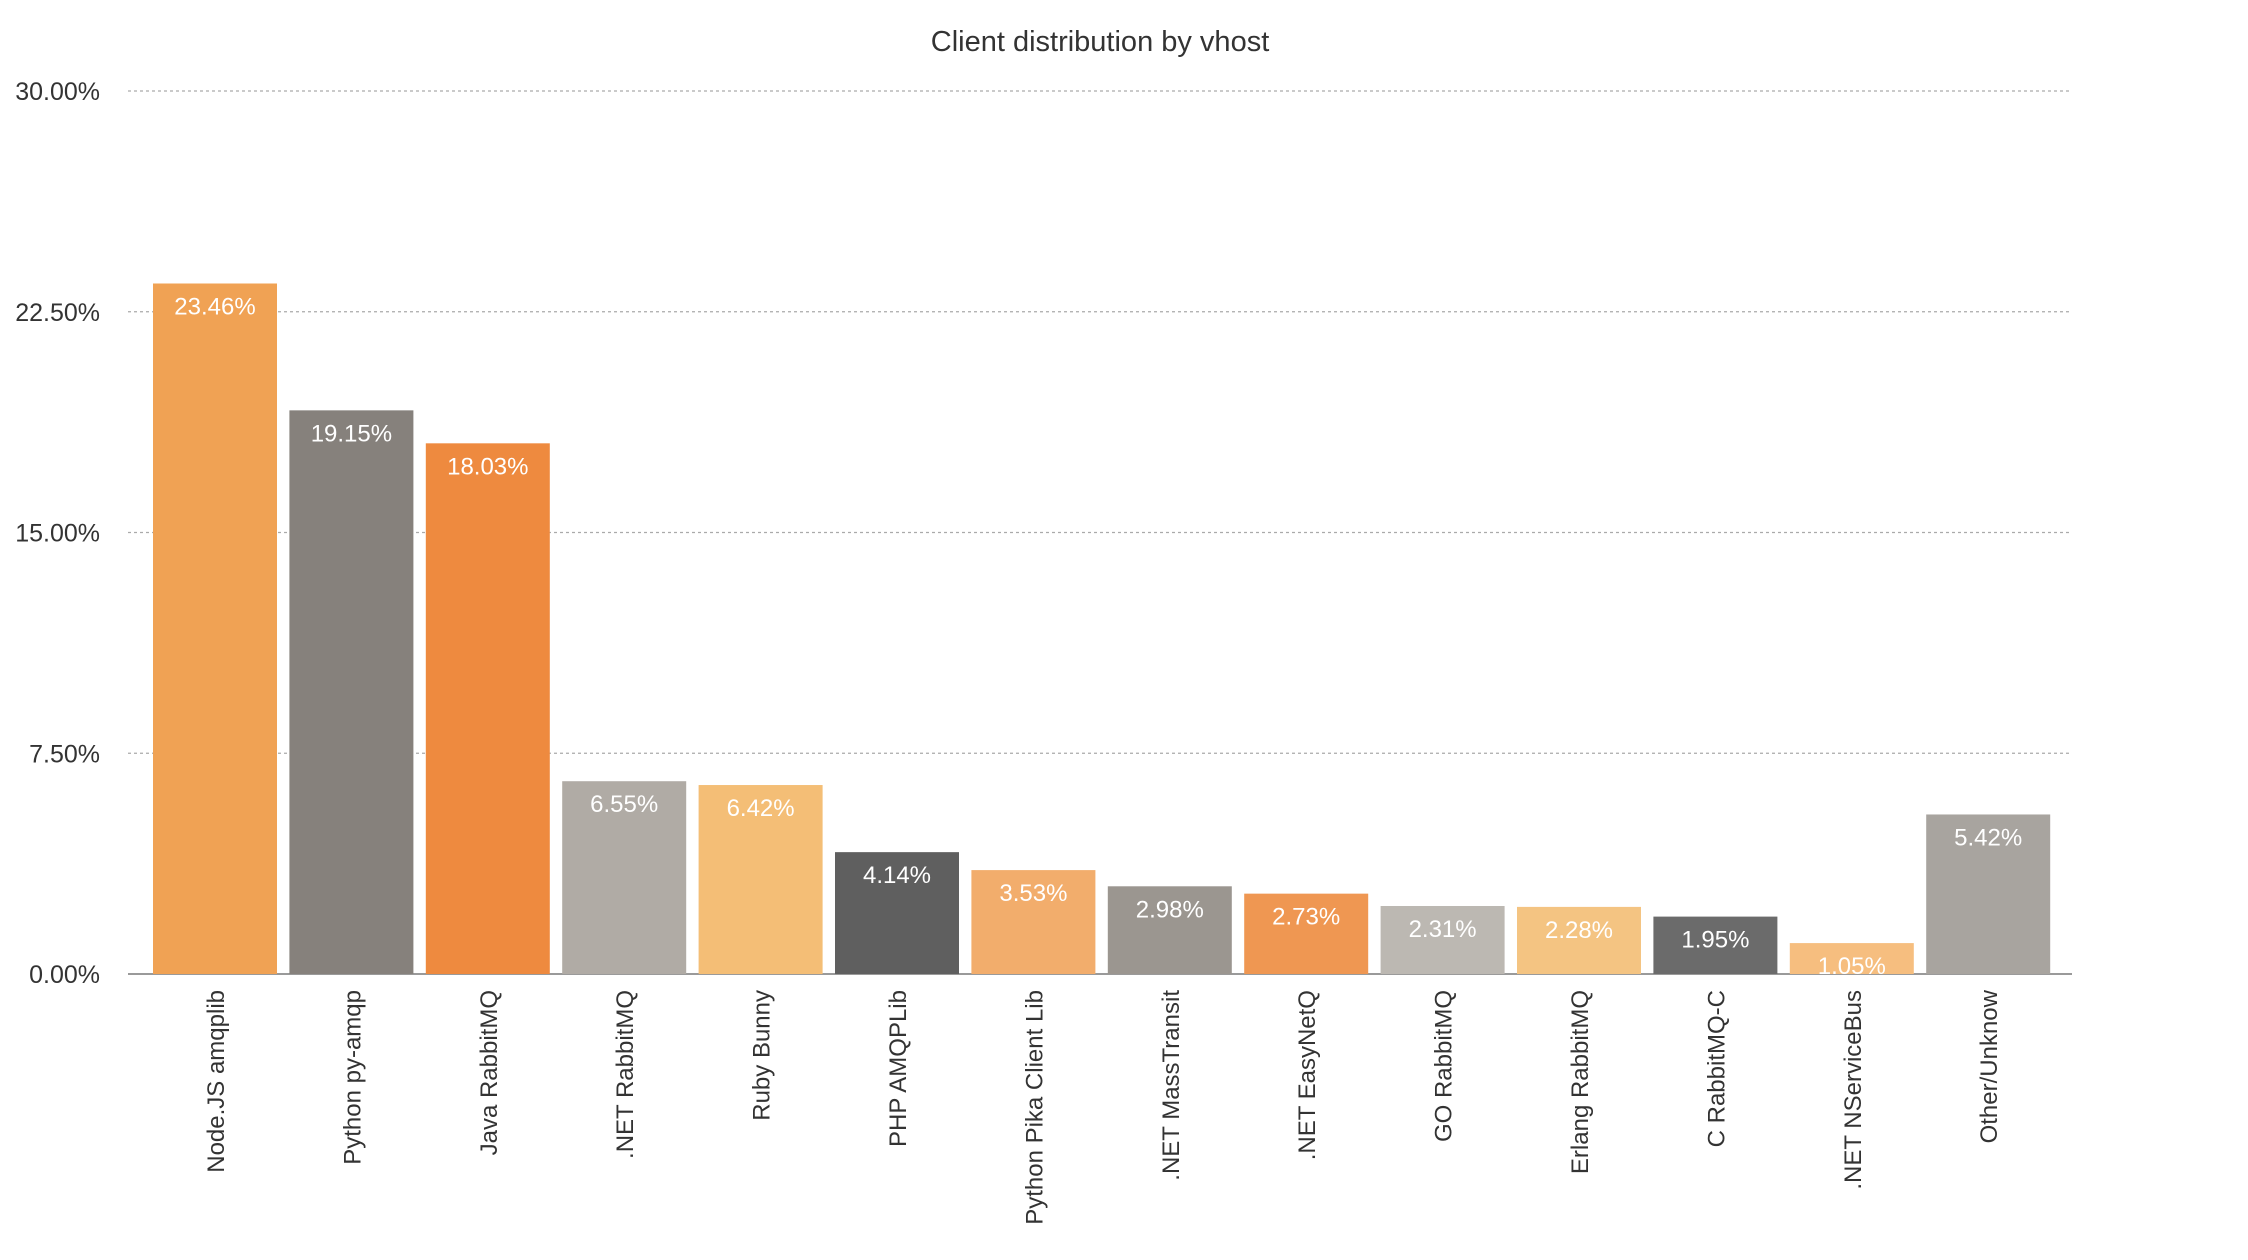 This screenshot has width=2248, height=1260. What do you see at coordinates (1100, 42) in the screenshot?
I see `chart-title: Client distribution by vhost` at bounding box center [1100, 42].